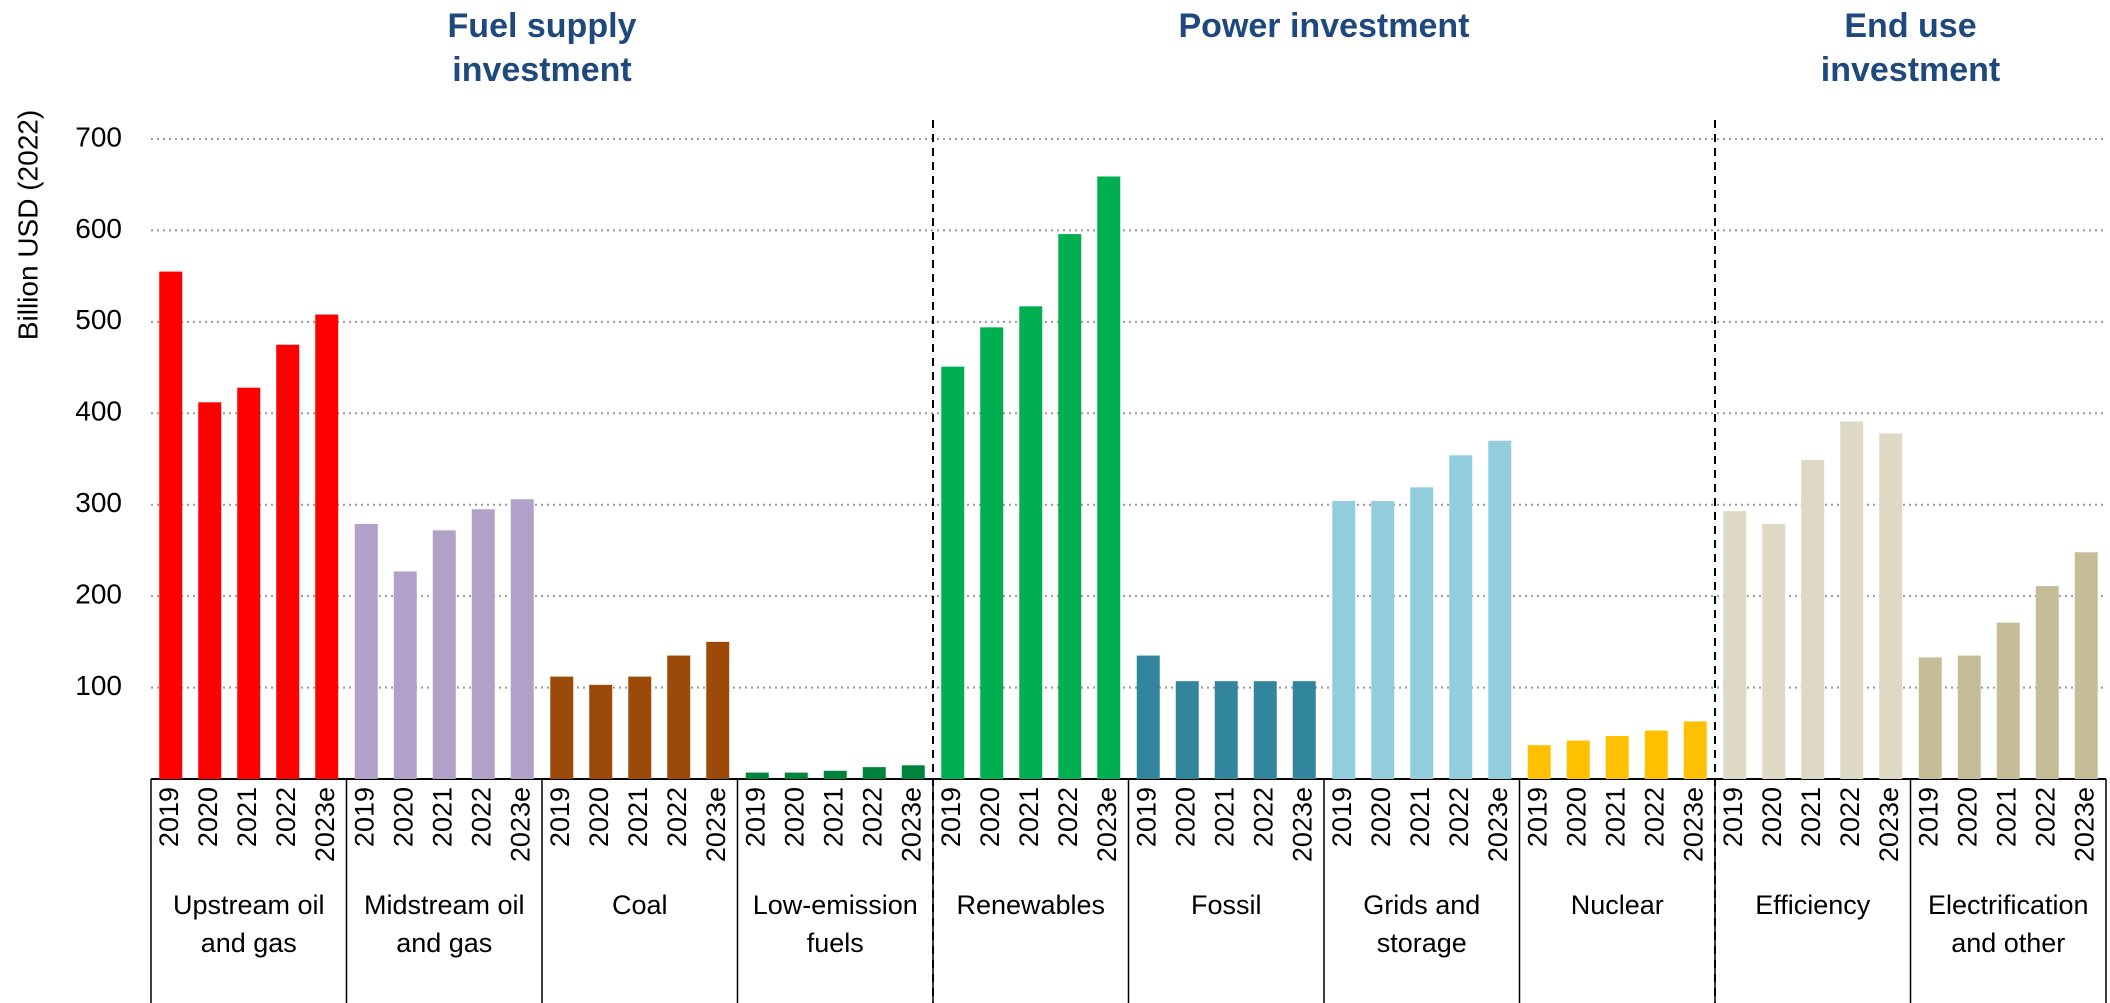 The image size is (2110, 1003). Describe the element at coordinates (98, 136) in the screenshot. I see `y-tick-label: 700` at that location.